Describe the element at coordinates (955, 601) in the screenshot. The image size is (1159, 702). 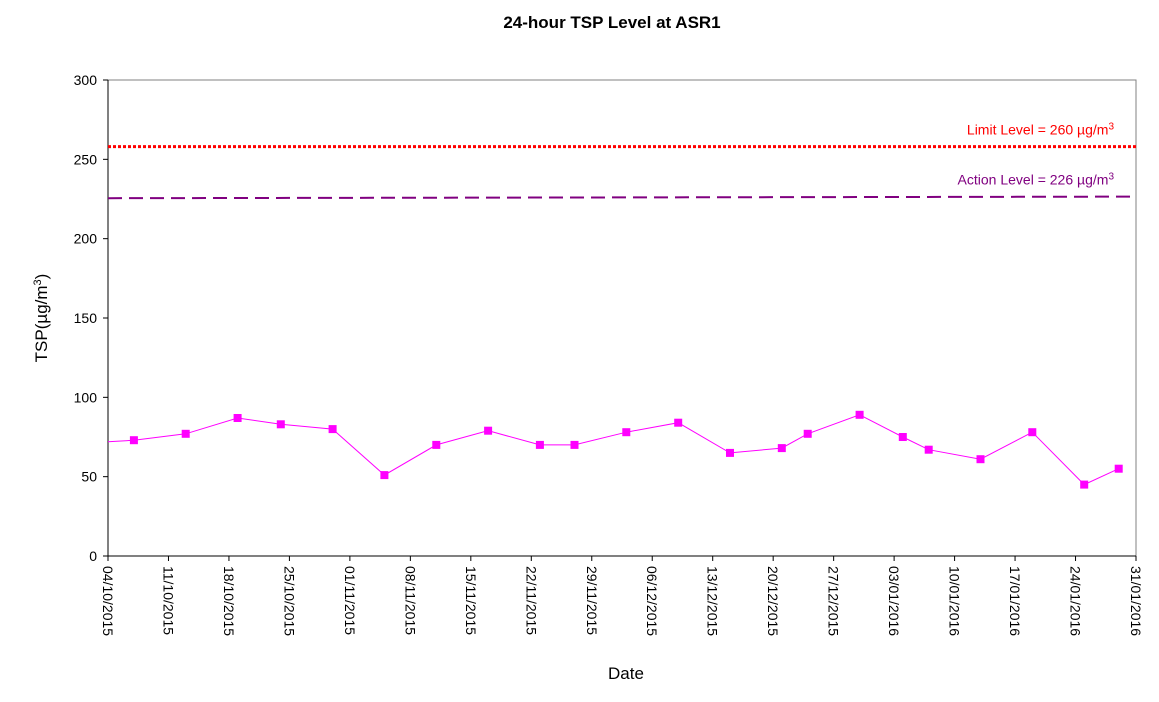
I see `x-tick-label: 10/01/2016` at that location.